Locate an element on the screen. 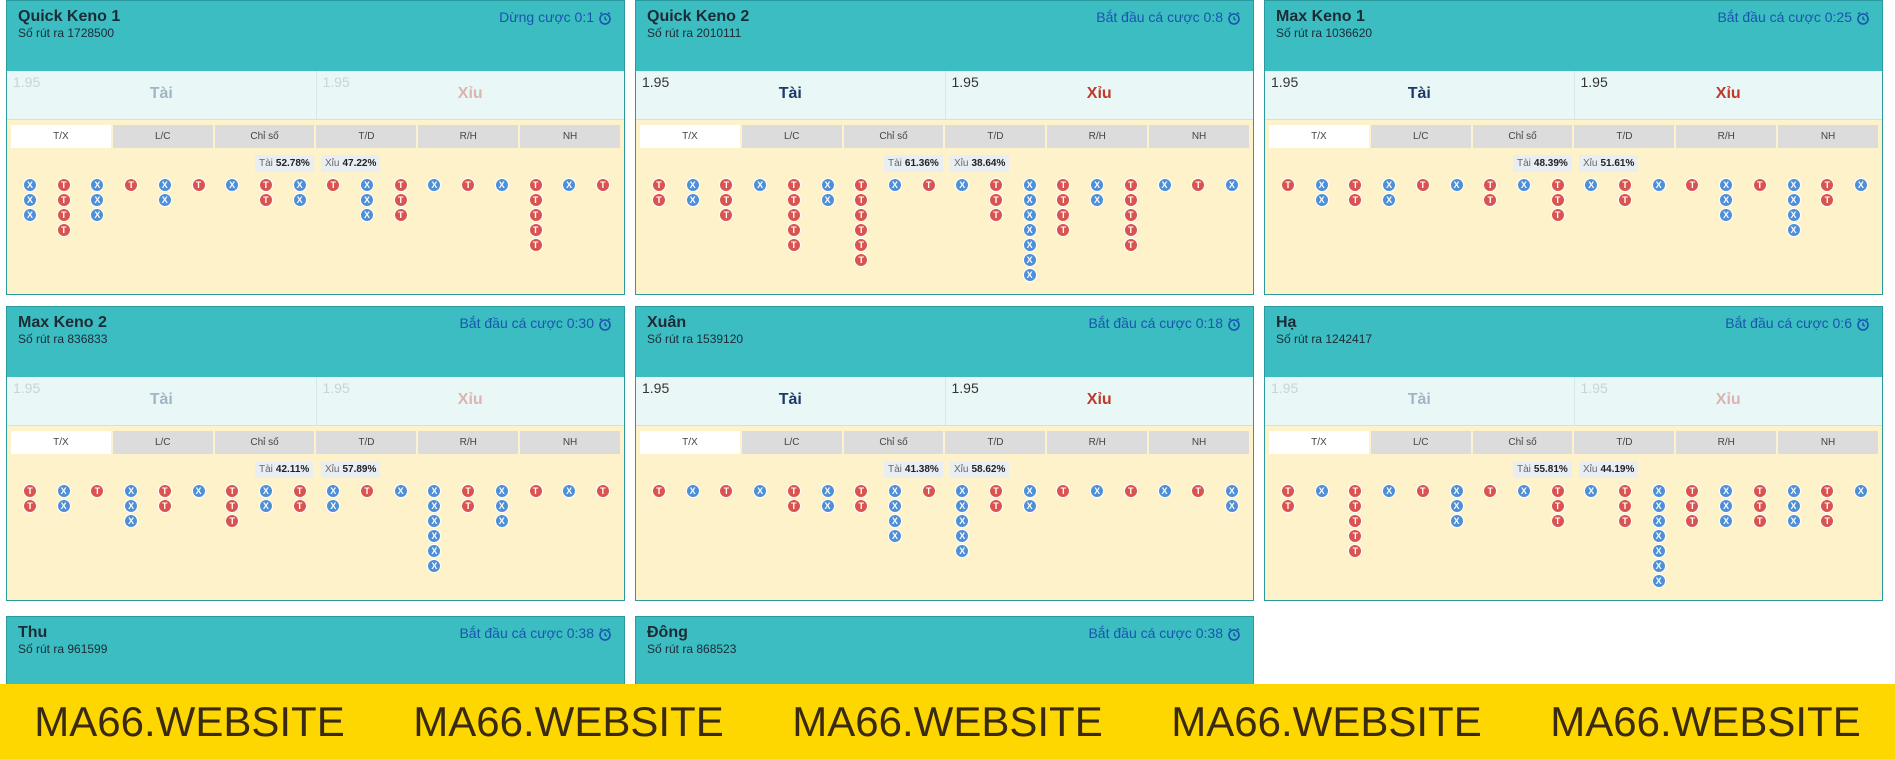  odds-label: Tài is located at coordinates (1419, 93).